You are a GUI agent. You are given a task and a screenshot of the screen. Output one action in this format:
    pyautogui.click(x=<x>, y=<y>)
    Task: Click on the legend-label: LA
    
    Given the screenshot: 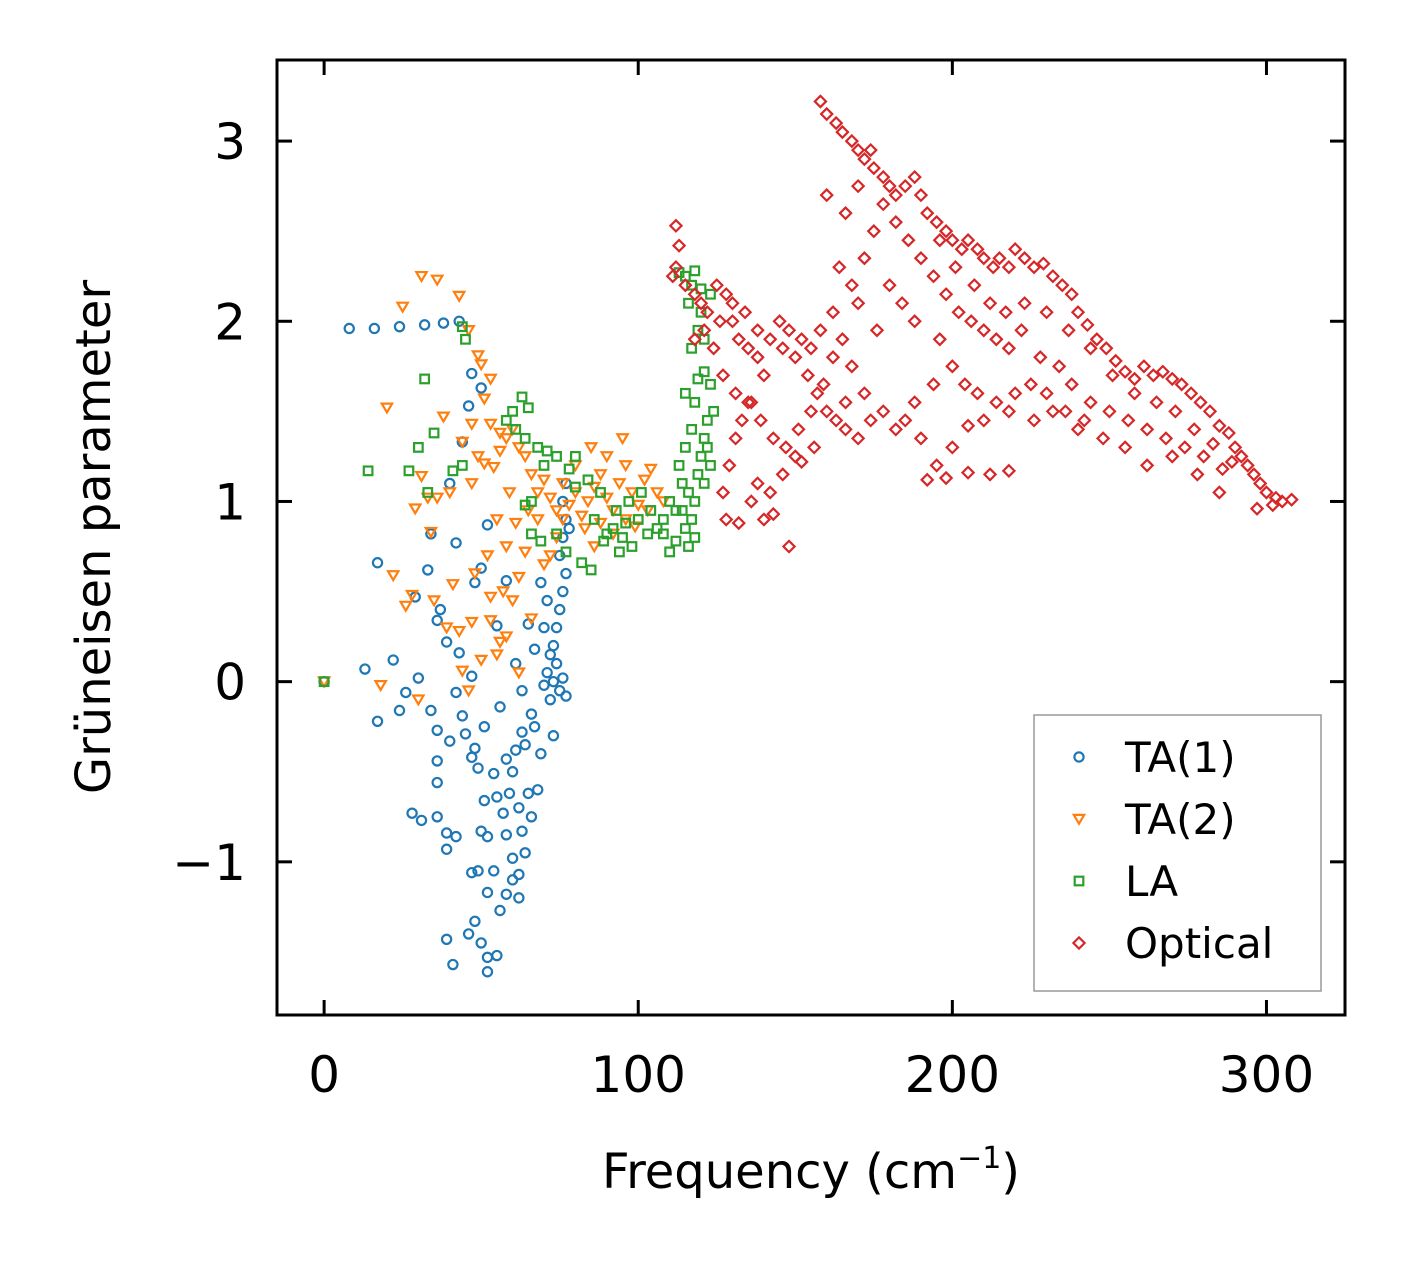 What is the action you would take?
    pyautogui.click(x=1151, y=881)
    